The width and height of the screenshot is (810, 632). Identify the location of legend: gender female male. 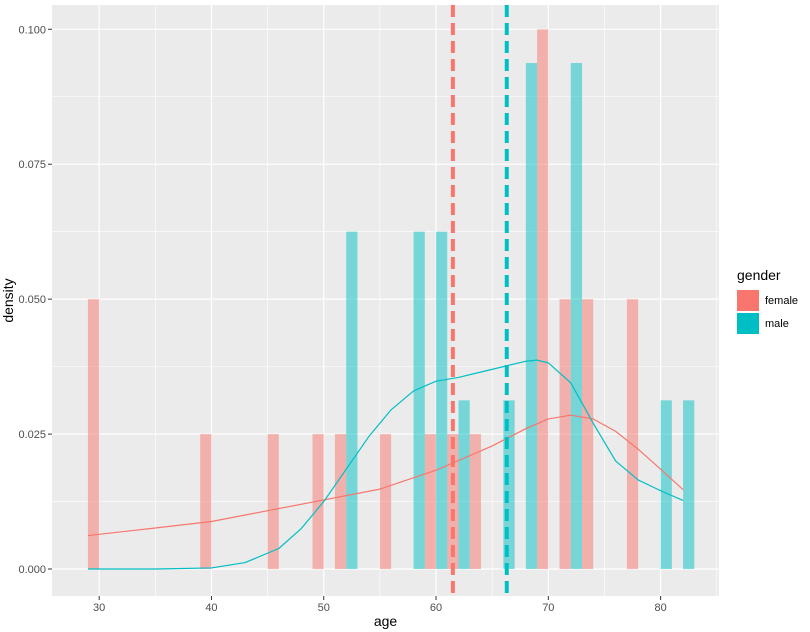
(767, 300).